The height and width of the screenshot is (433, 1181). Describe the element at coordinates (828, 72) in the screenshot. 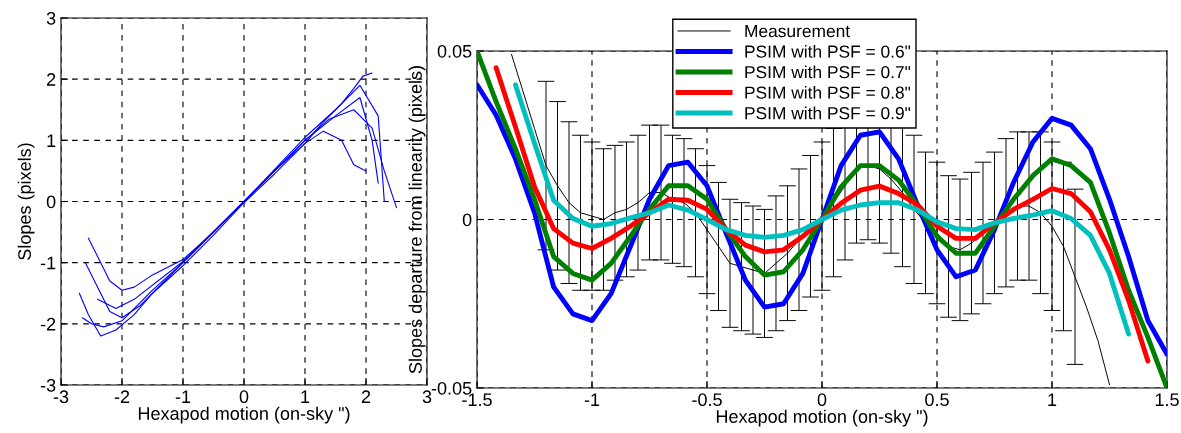

I see `legend-label: PSIM with PSF = 0.7"` at that location.